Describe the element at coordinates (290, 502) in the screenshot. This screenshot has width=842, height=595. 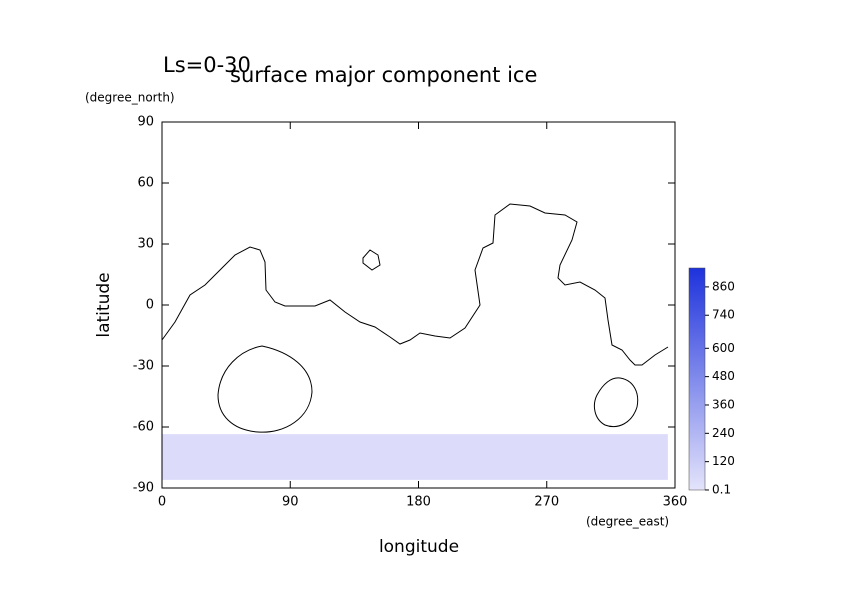
I see `x-tick-label: 90` at that location.